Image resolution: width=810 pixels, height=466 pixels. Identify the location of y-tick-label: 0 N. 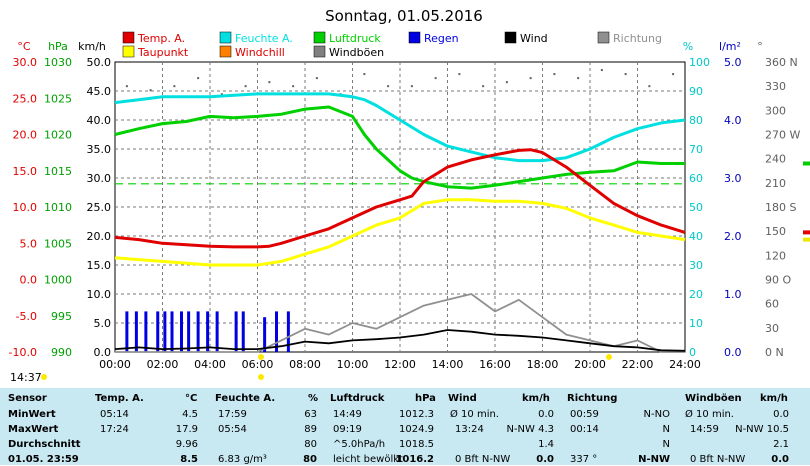
(774, 352).